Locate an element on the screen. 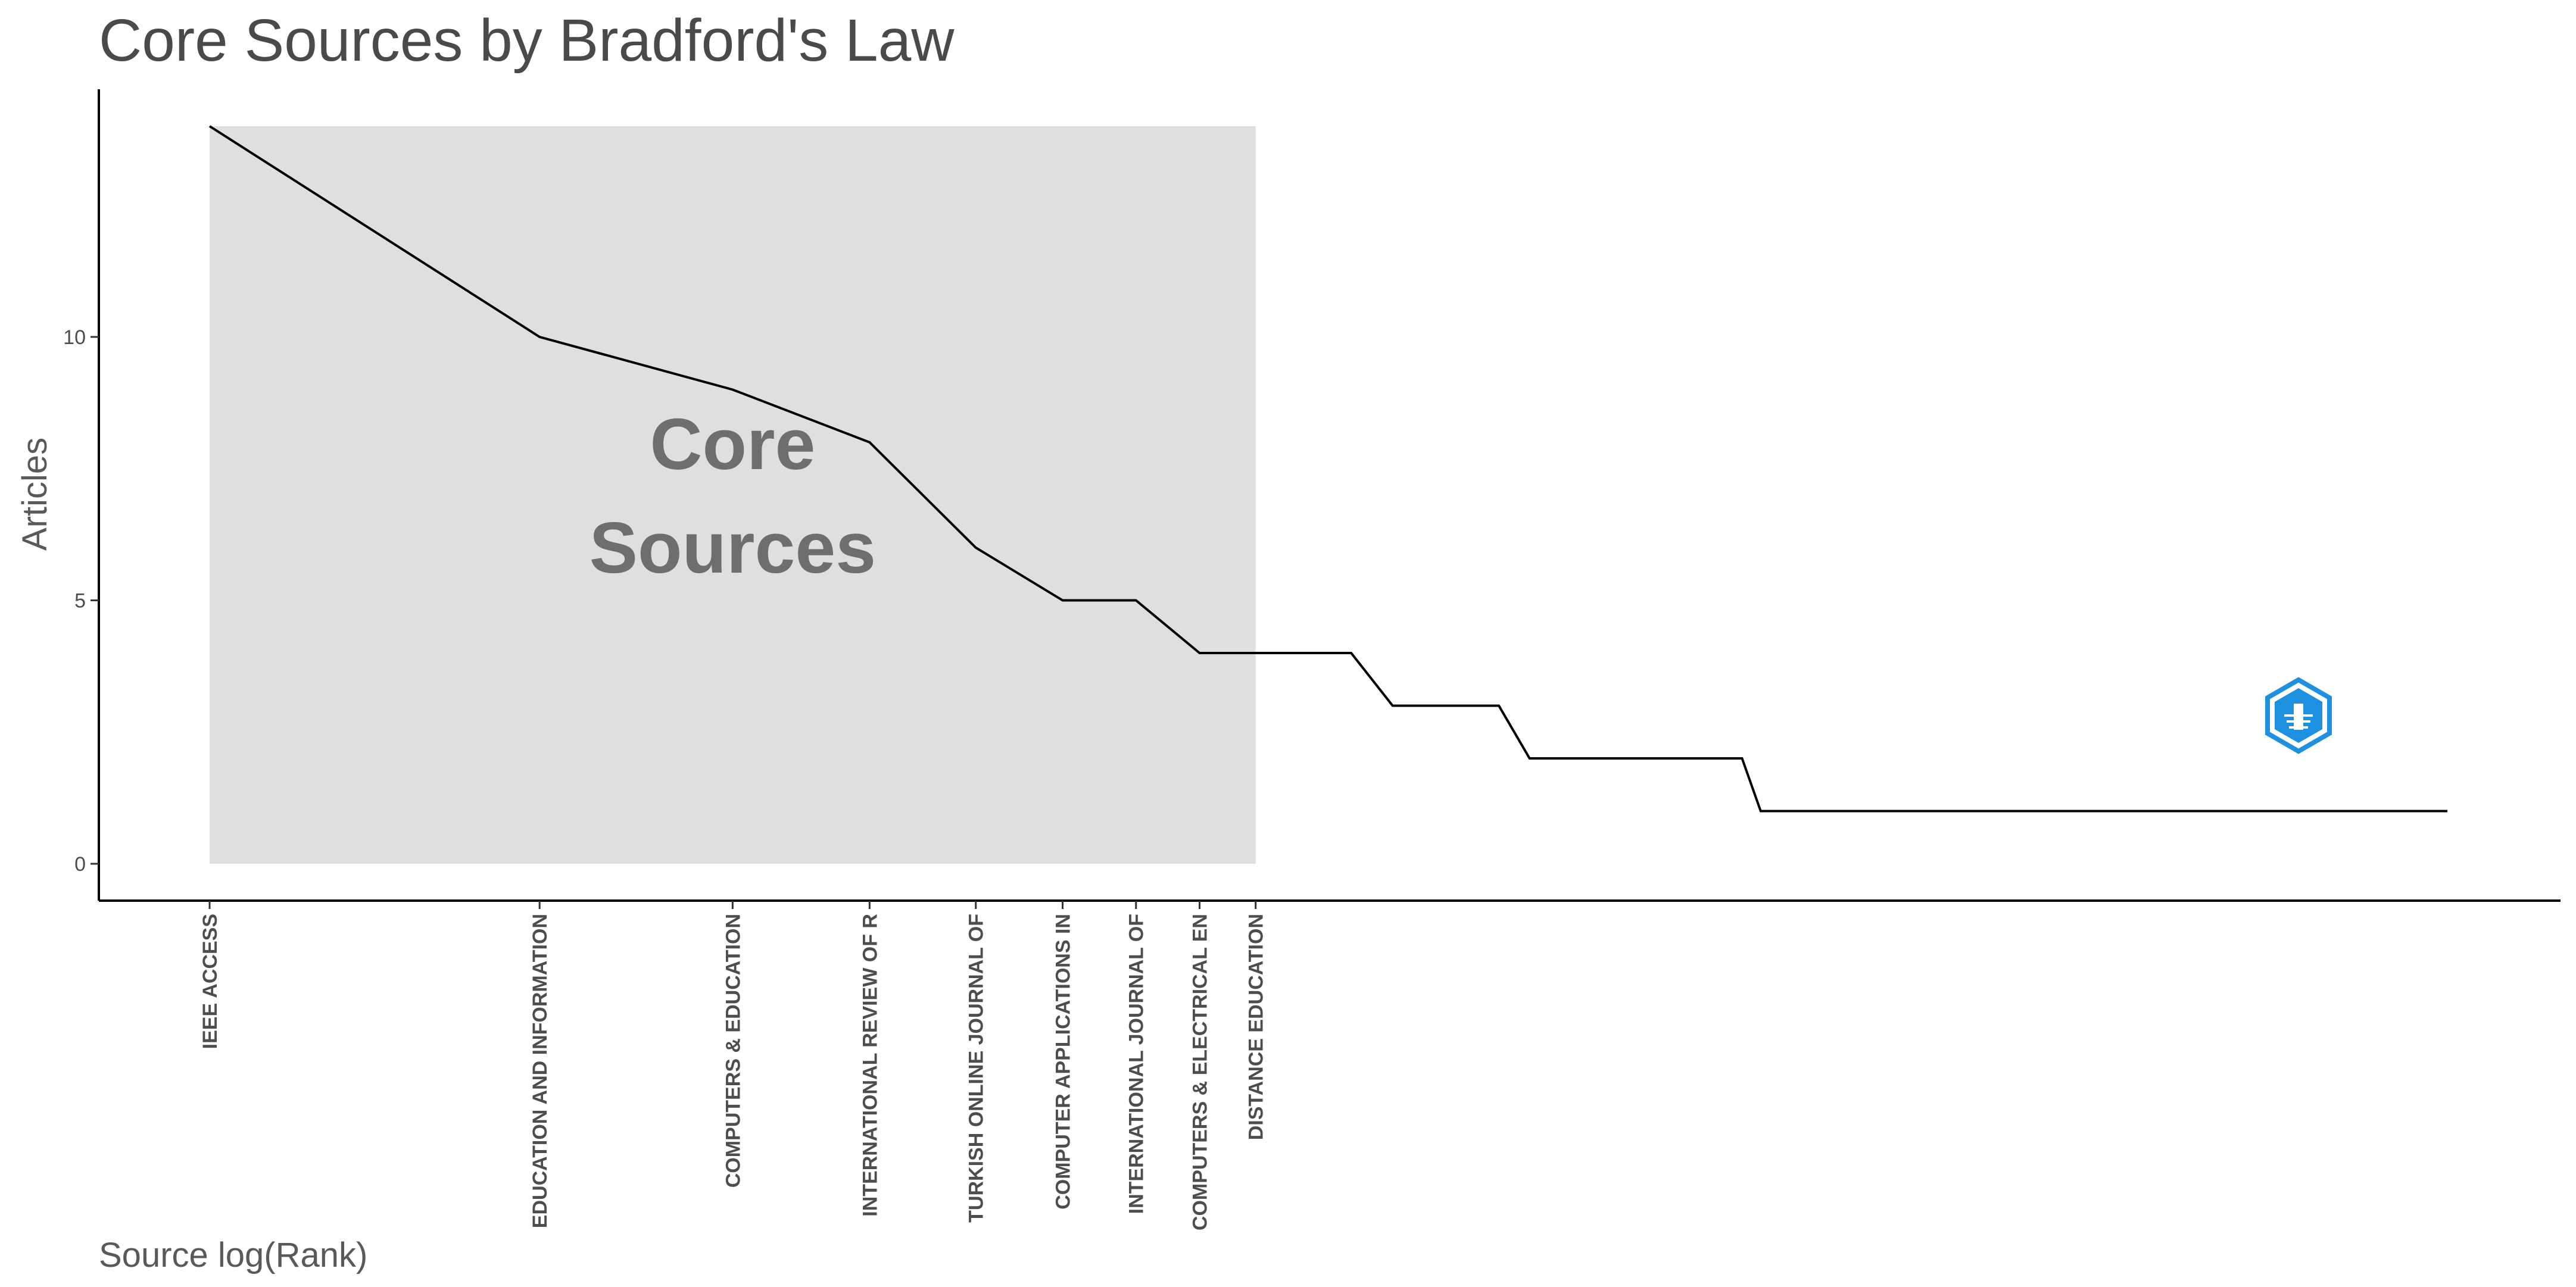 Image resolution: width=2576 pixels, height=1287 pixels. x-tick-label: EDUCATION AND INFORMATION is located at coordinates (540, 1071).